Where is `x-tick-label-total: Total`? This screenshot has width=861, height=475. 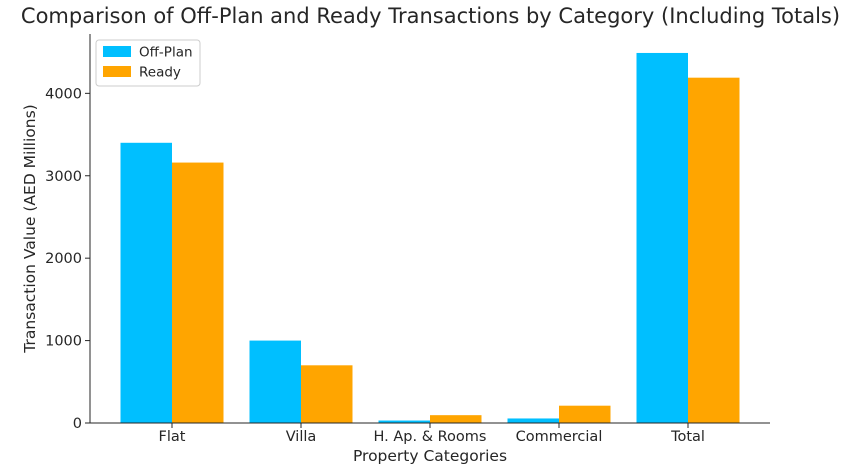
x-tick-label-total: Total is located at coordinates (687, 437).